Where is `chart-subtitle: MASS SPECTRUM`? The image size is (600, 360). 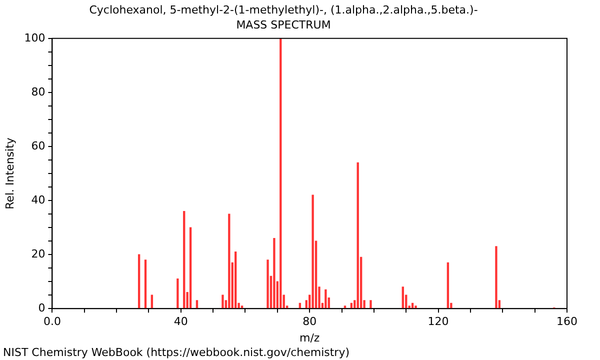 chart-subtitle: MASS SPECTRUM is located at coordinates (283, 25).